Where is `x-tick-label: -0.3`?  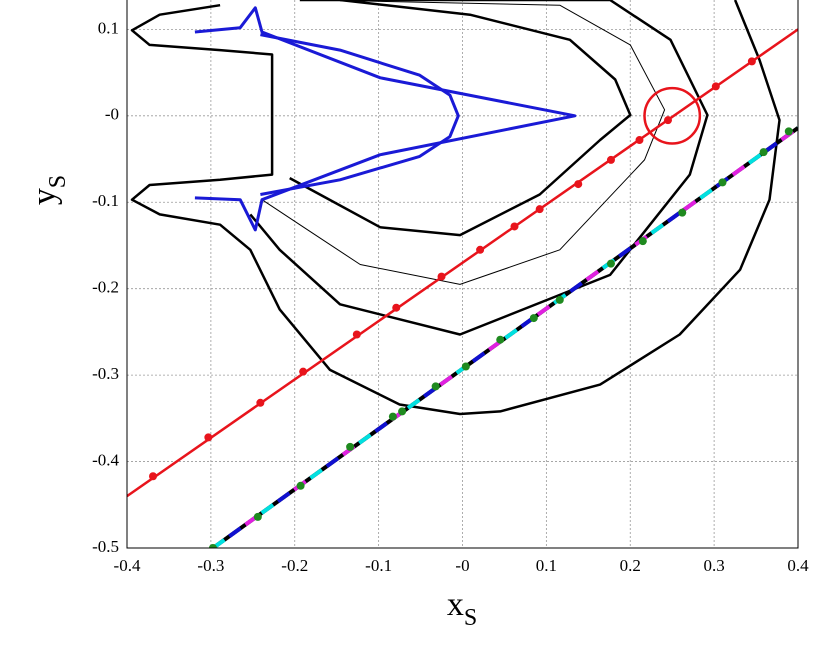 x-tick-label: -0.3 is located at coordinates (210, 565).